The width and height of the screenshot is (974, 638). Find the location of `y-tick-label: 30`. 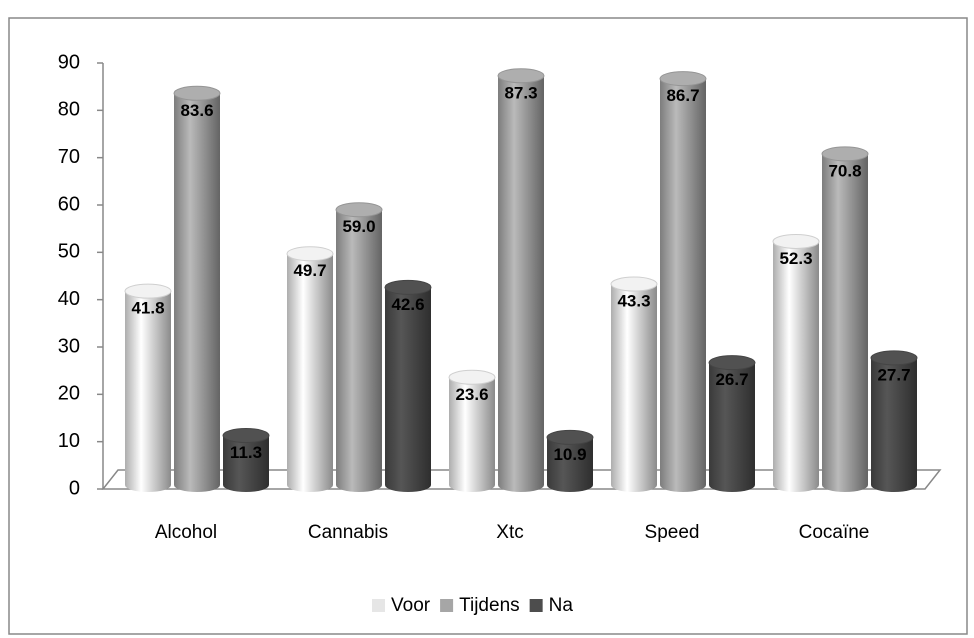

y-tick-label: 30 is located at coordinates (69, 346).